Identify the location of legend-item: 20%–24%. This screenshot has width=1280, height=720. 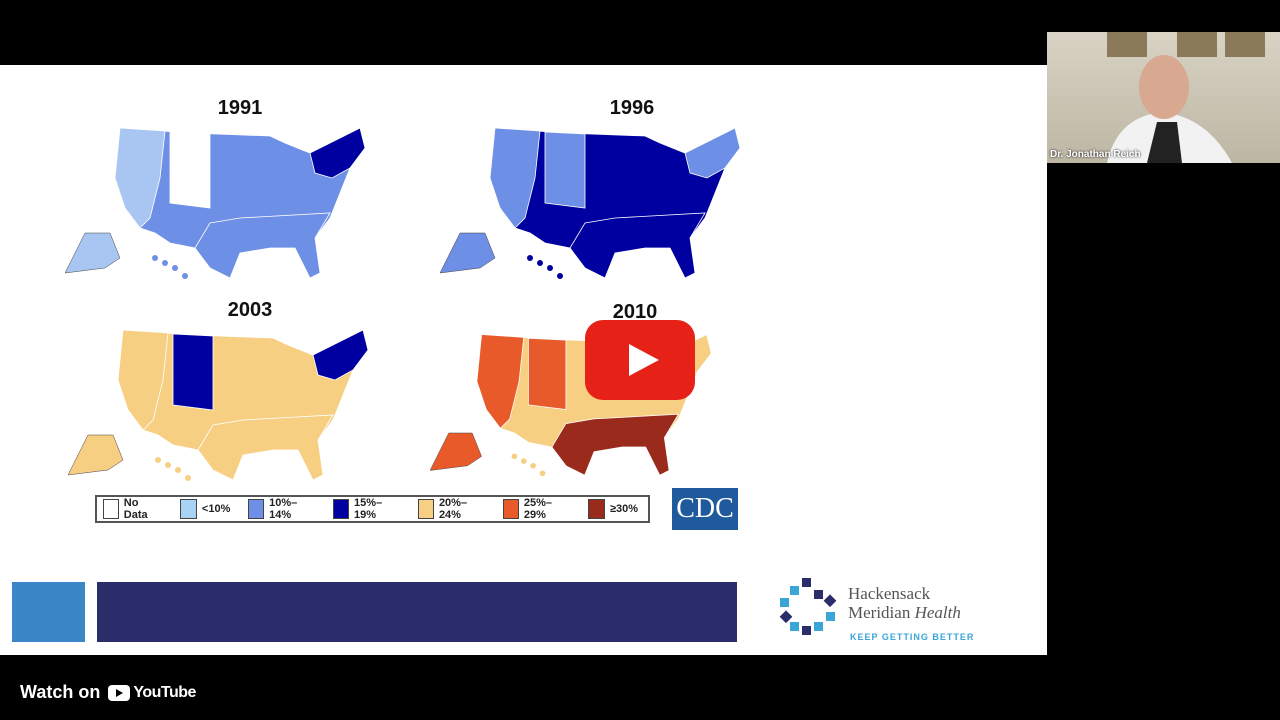
(451, 509).